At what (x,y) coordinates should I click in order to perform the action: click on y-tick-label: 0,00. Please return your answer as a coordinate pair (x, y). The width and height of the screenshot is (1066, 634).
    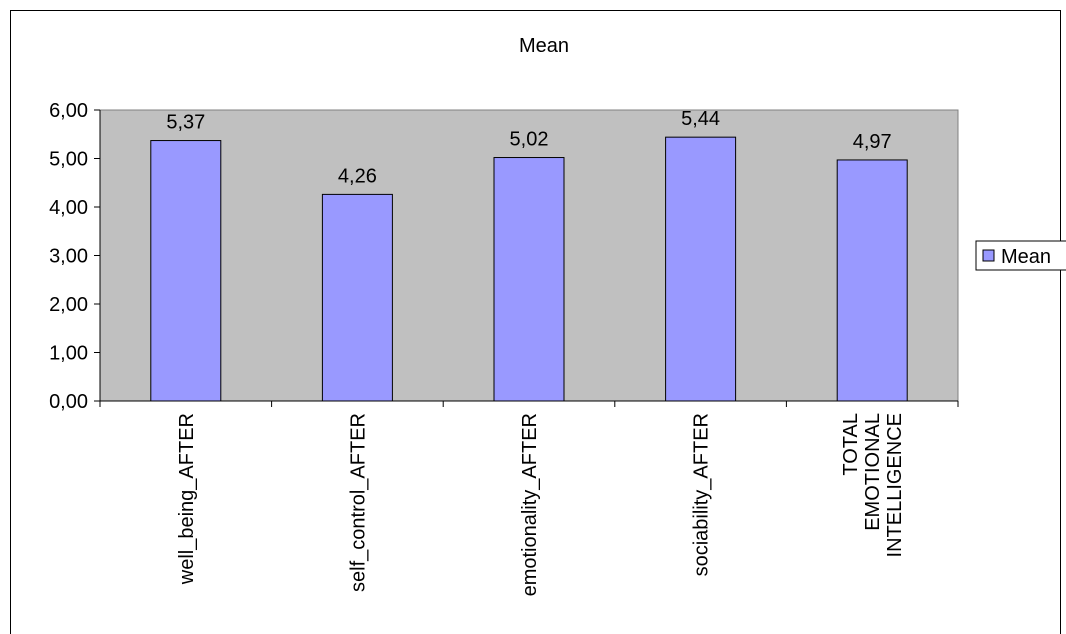
    Looking at the image, I should click on (68, 402).